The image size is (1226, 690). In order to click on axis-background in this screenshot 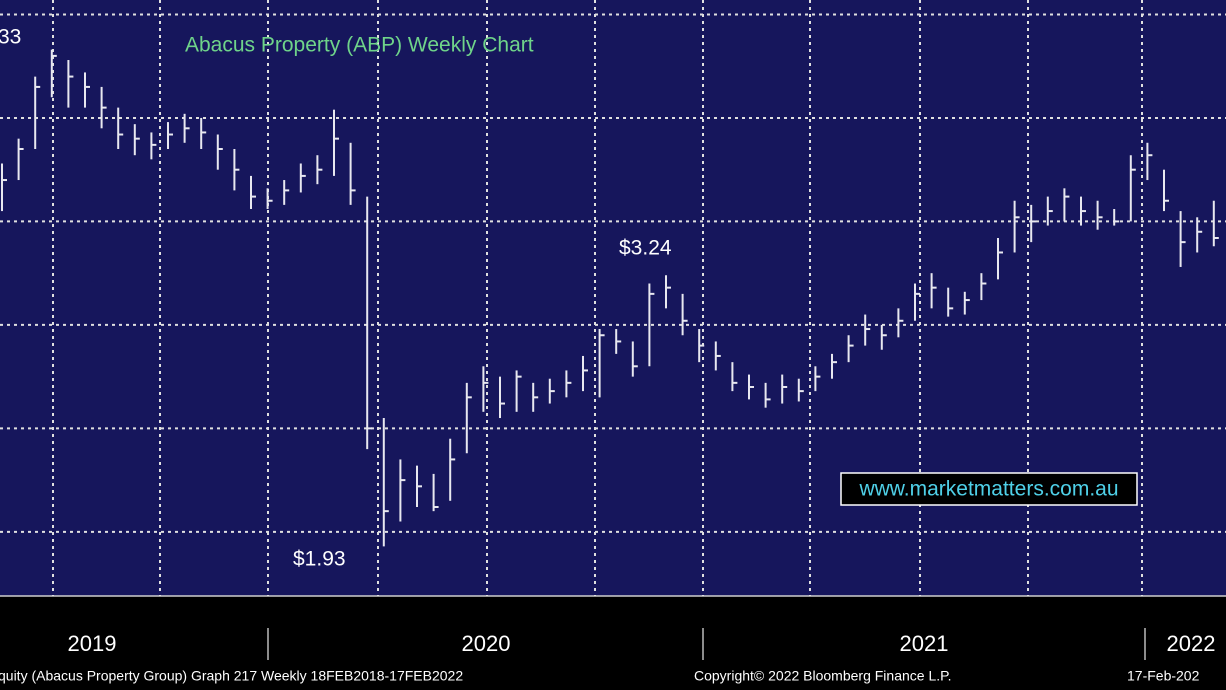, I will do `click(613, 643)`.